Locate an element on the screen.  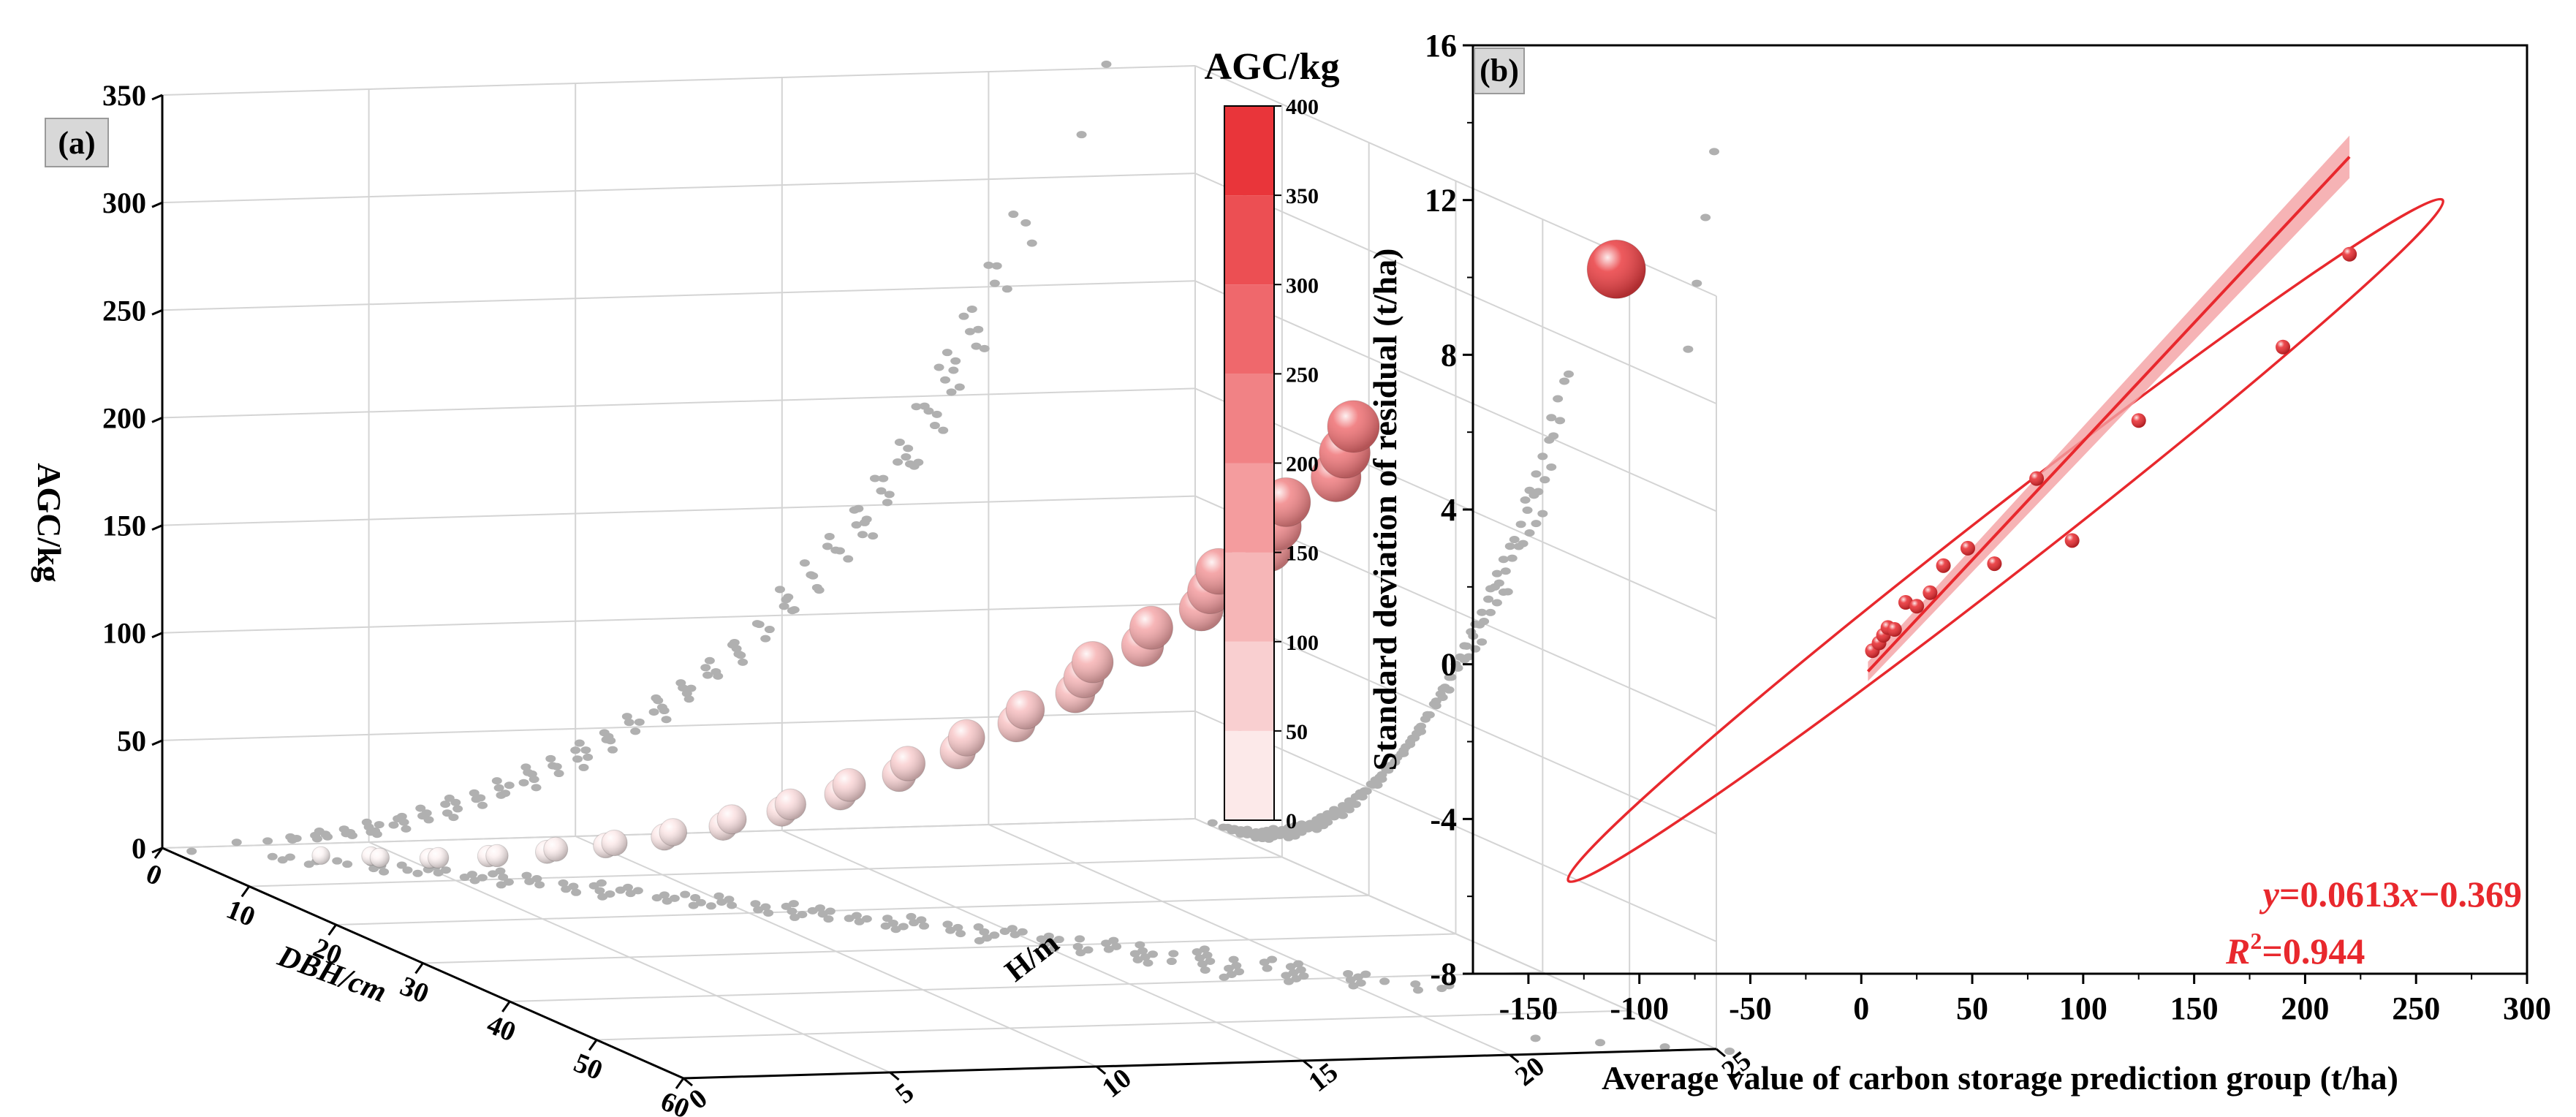
colorbar: 0 50 100 150 200 250 300 350 400 is located at coordinates (1271, 464).